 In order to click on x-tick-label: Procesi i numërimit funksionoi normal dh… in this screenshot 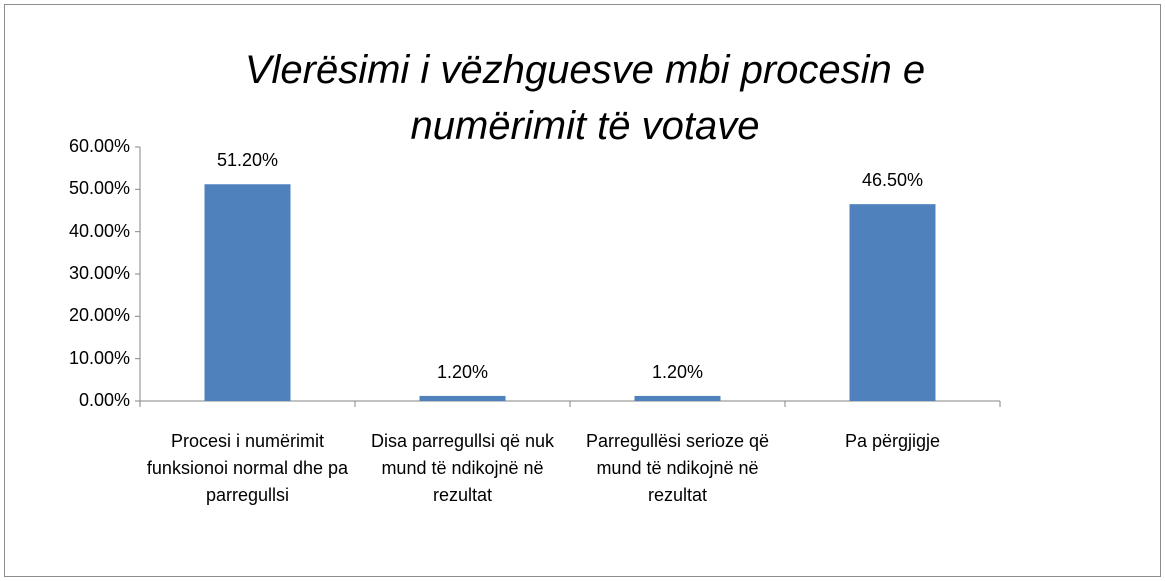, I will do `click(247, 468)`.